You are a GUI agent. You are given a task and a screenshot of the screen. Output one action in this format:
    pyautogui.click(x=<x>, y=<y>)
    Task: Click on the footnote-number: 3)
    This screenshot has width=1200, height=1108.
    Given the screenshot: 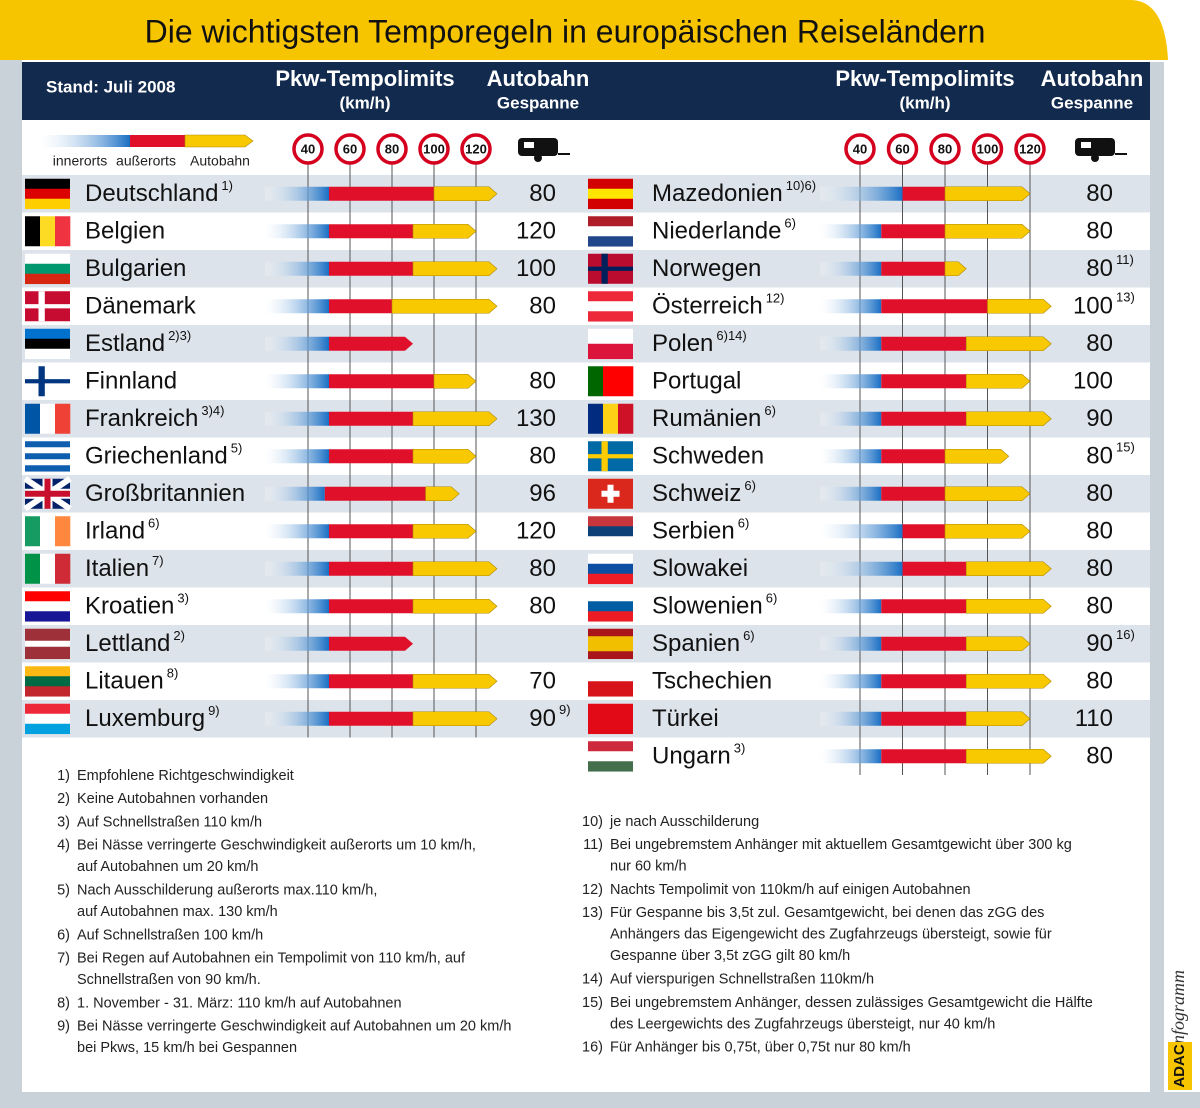 What is the action you would take?
    pyautogui.click(x=63, y=822)
    